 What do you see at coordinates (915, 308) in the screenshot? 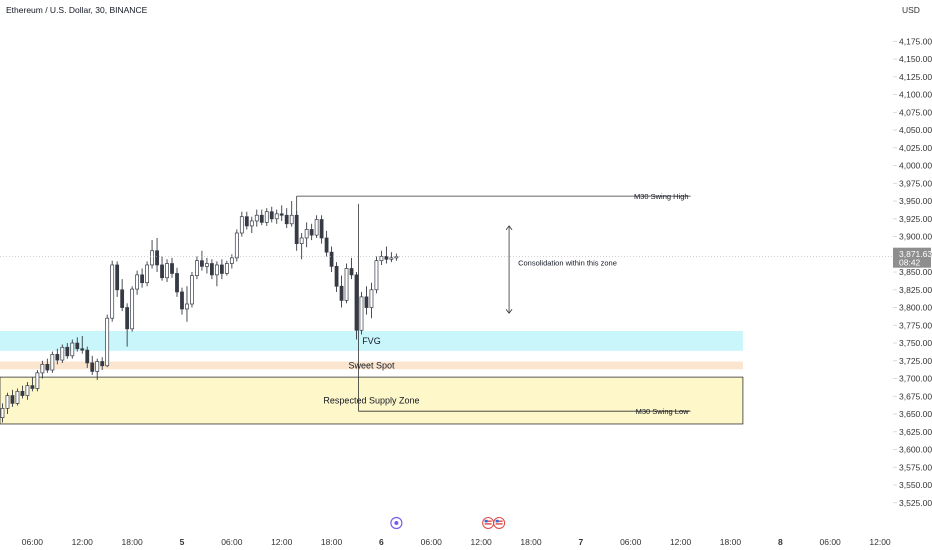
I see `price-tick-label: 3,800.00` at bounding box center [915, 308].